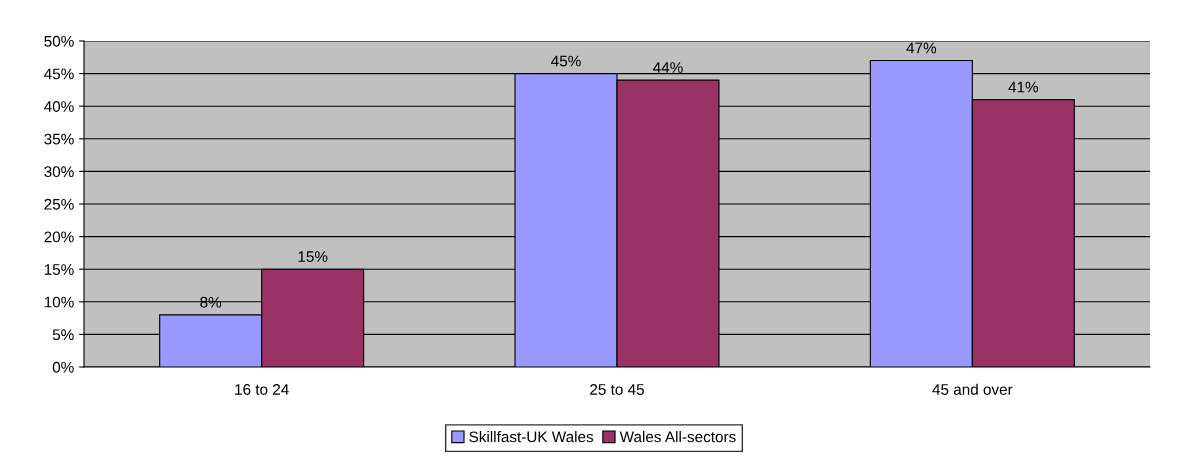 The image size is (1188, 466). I want to click on y-tick-label: 10%, so click(59, 302).